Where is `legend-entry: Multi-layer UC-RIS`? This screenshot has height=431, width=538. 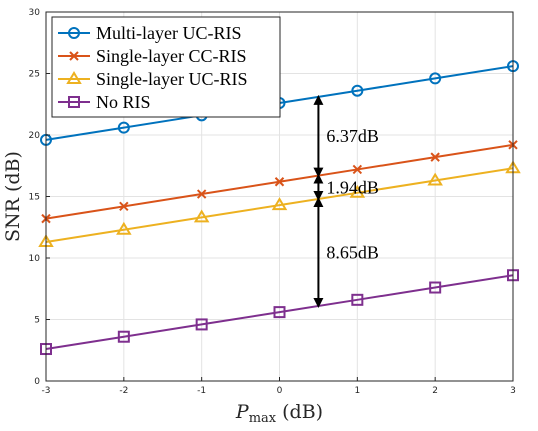
legend-entry: Multi-layer UC-RIS is located at coordinates (150, 33).